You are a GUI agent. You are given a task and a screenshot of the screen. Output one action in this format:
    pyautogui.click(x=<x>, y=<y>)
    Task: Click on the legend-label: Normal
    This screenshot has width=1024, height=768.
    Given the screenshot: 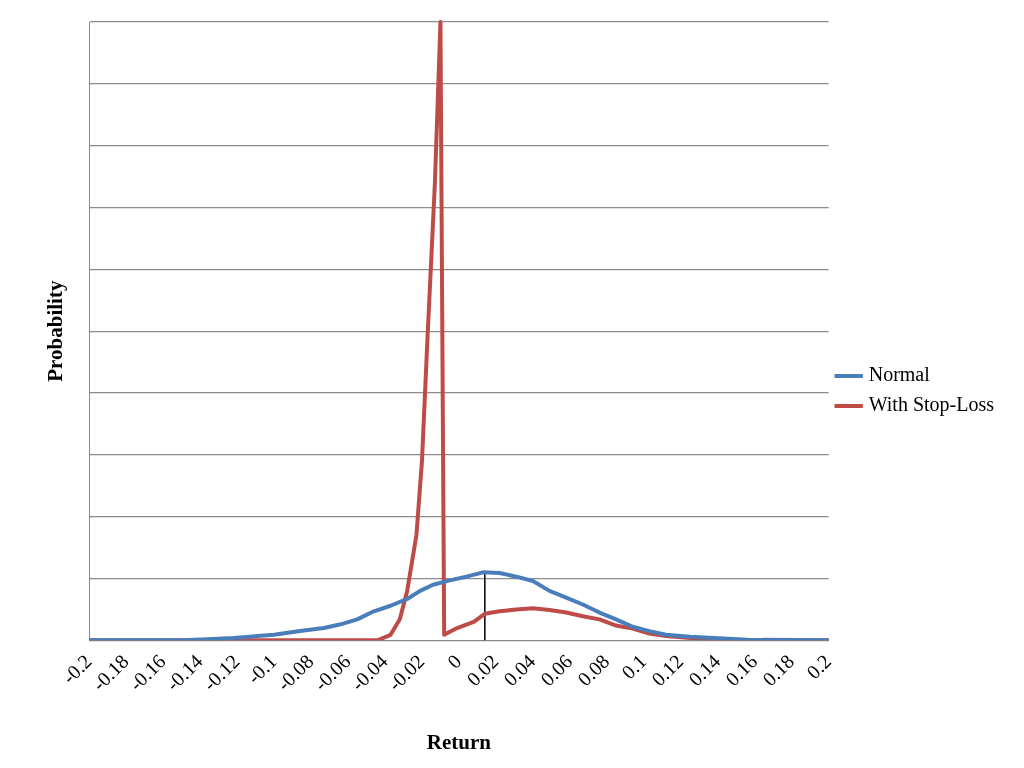 What is the action you would take?
    pyautogui.click(x=899, y=374)
    